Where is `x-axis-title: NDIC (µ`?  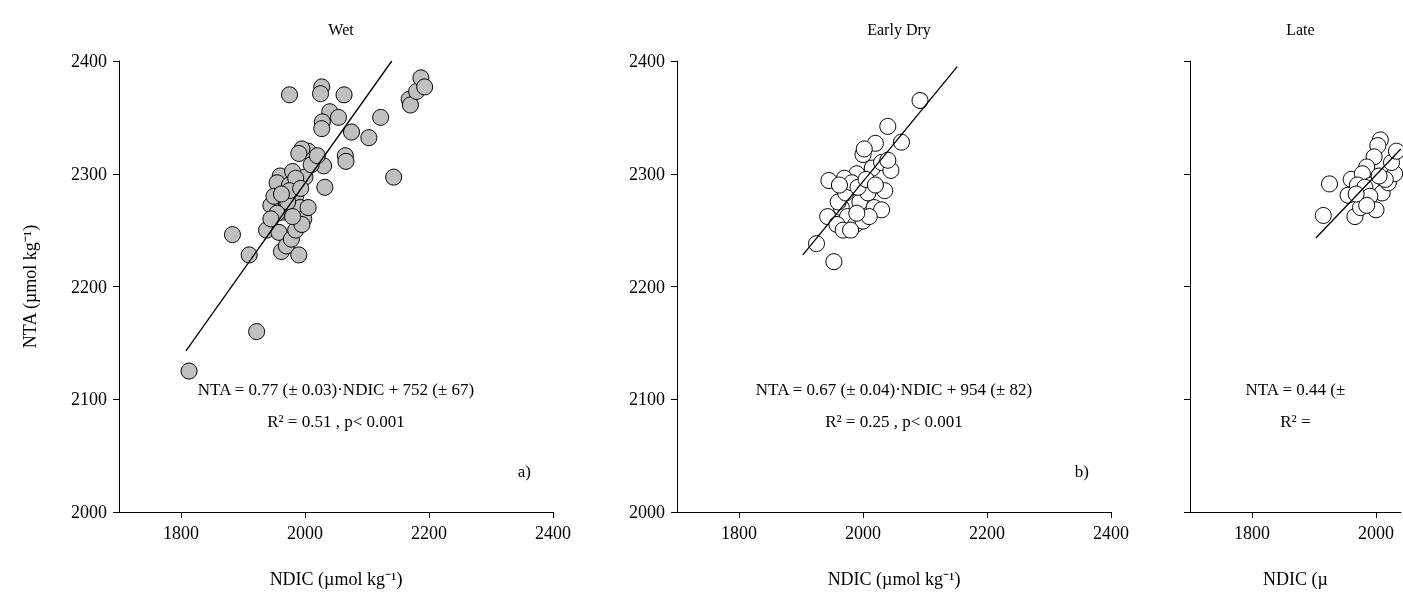 x-axis-title: NDIC (µ is located at coordinates (1295, 579).